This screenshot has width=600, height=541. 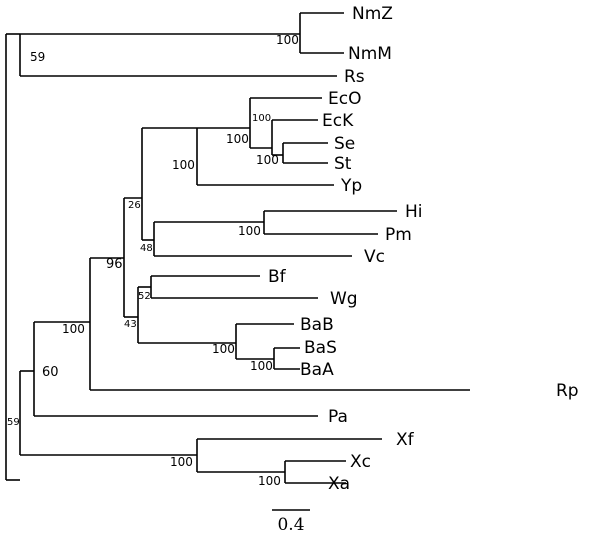 What do you see at coordinates (405, 440) in the screenshot?
I see `taxon-label: Xf` at bounding box center [405, 440].